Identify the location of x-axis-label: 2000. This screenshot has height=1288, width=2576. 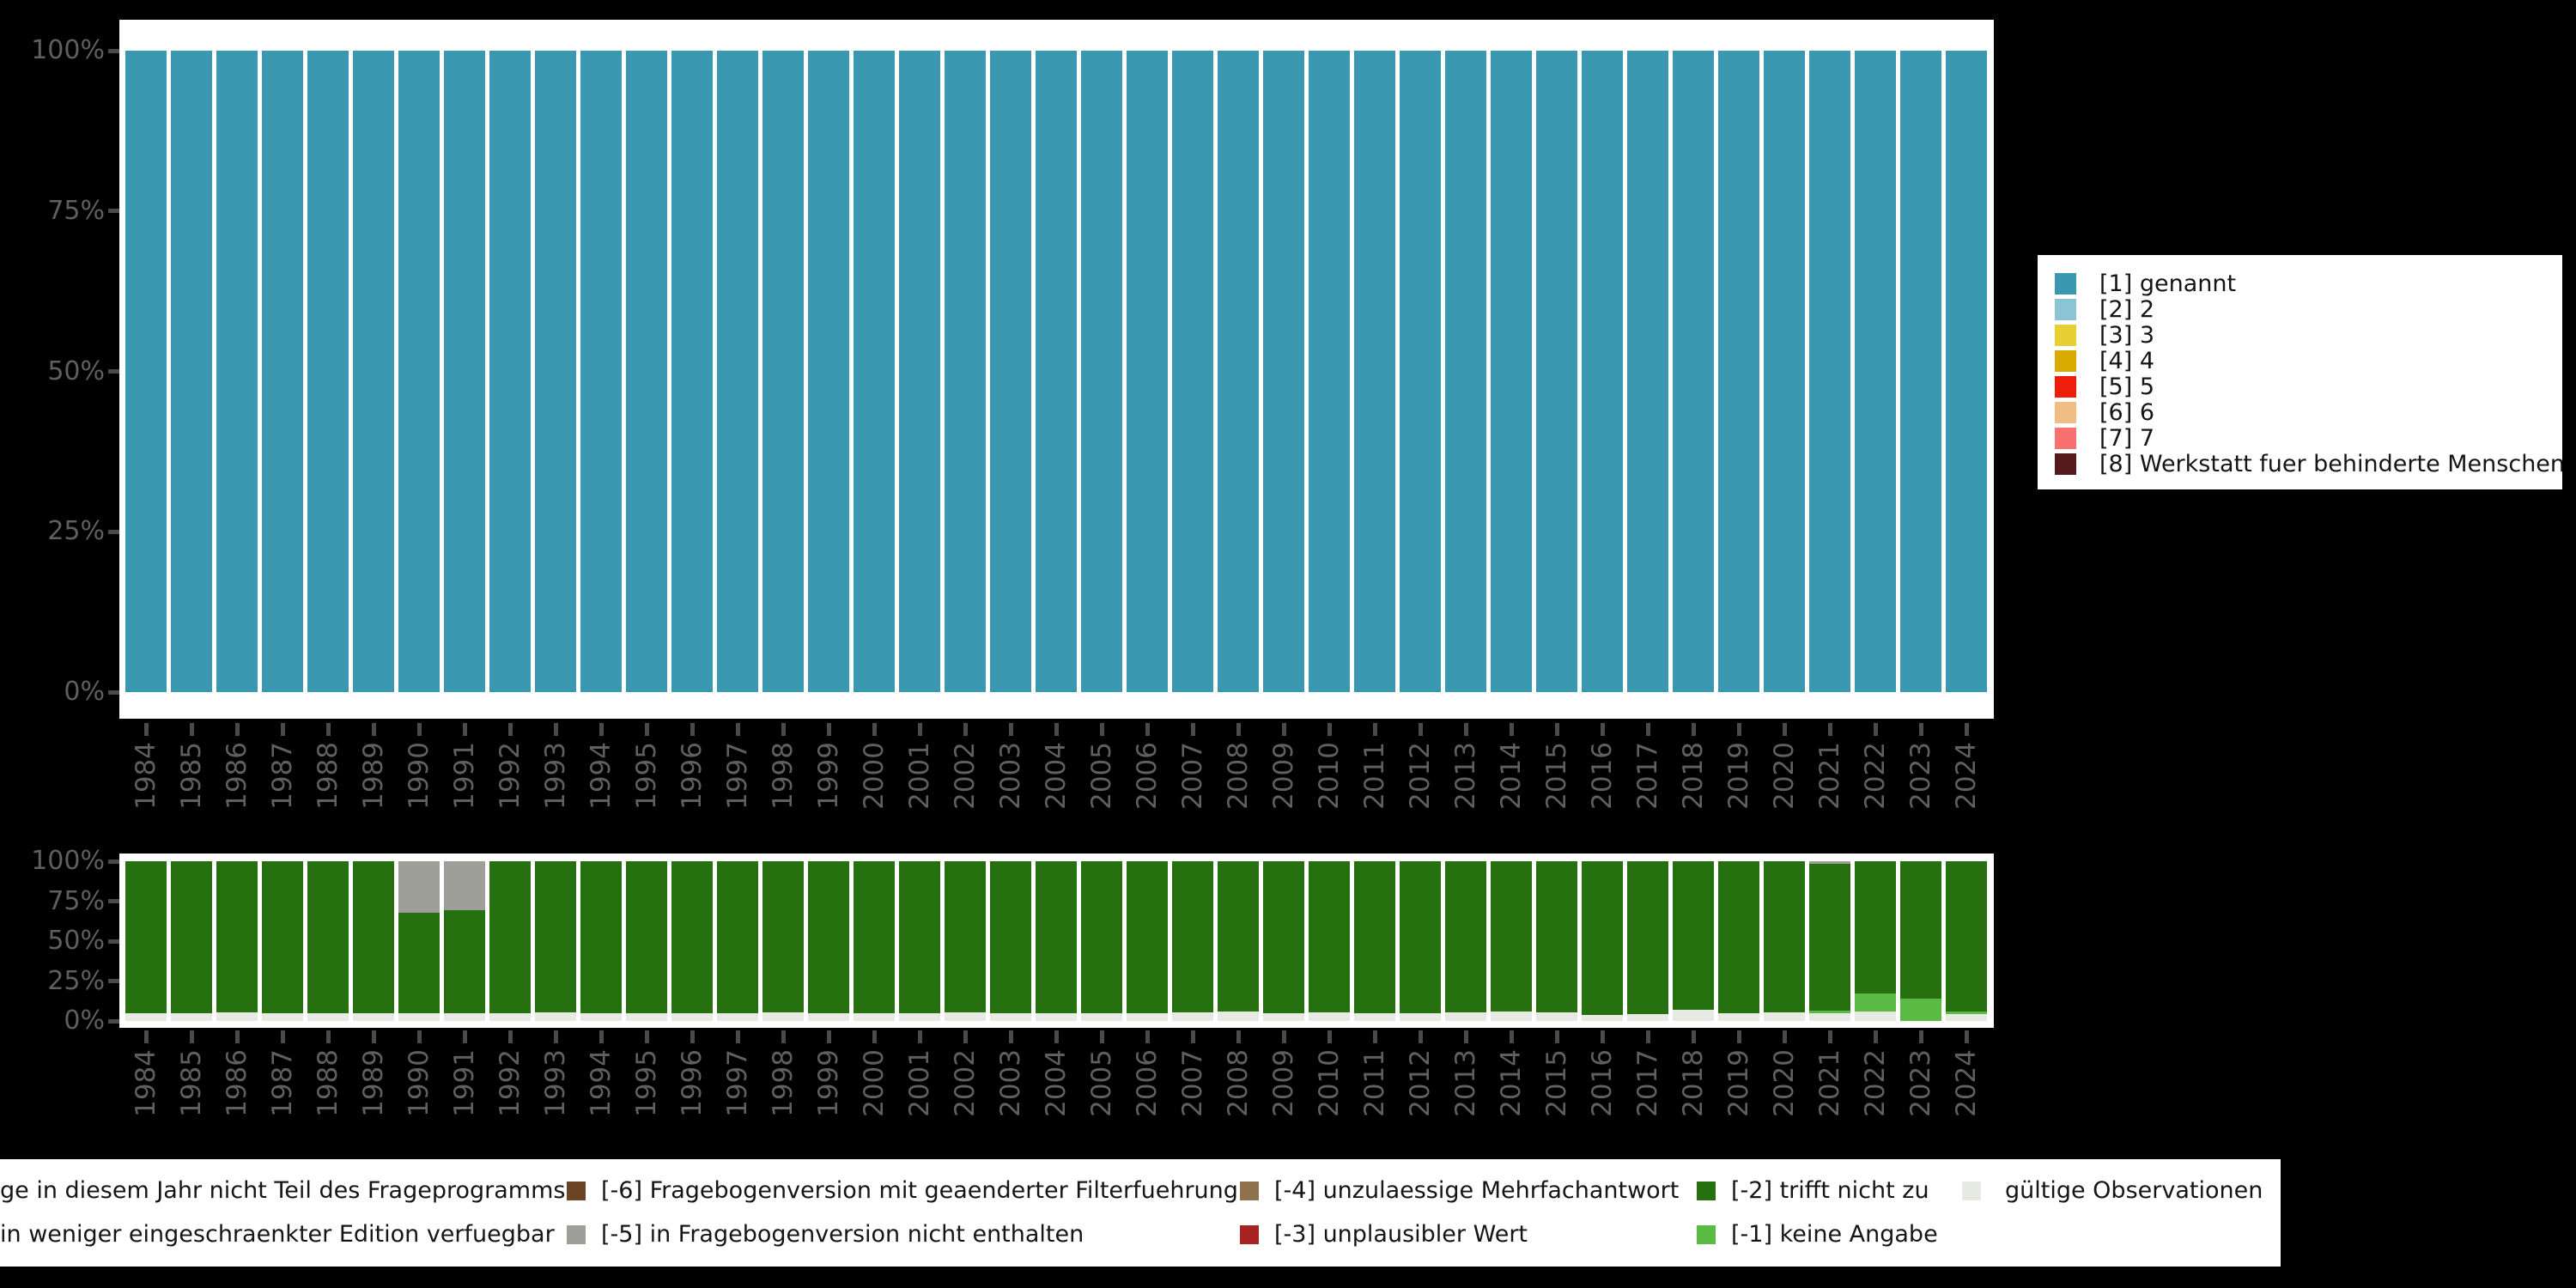
(874, 1083).